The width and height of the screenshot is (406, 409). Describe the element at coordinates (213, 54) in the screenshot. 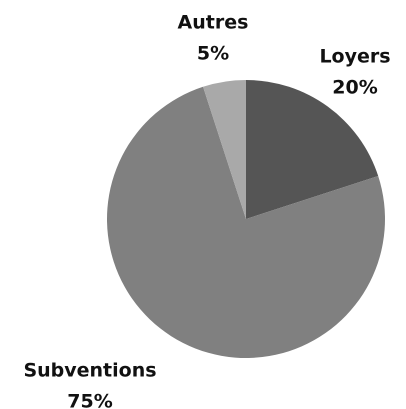

I see `slice-value-label: 5%` at that location.